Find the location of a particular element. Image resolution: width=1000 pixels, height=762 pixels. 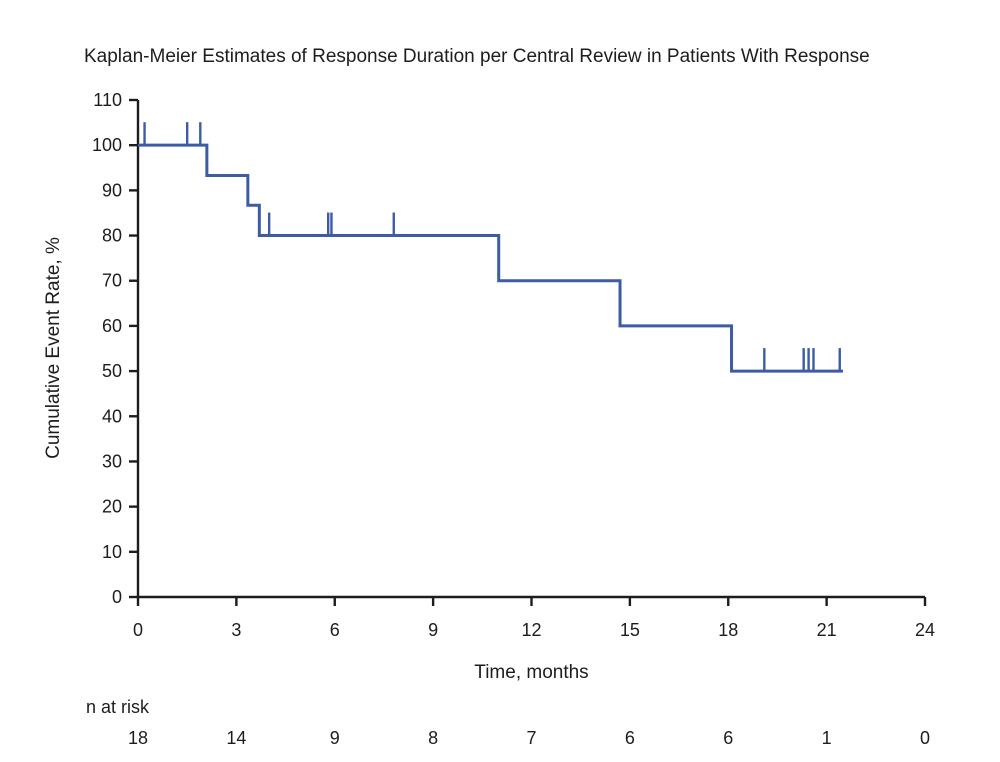

y-tick-label: 110 is located at coordinates (107, 100).